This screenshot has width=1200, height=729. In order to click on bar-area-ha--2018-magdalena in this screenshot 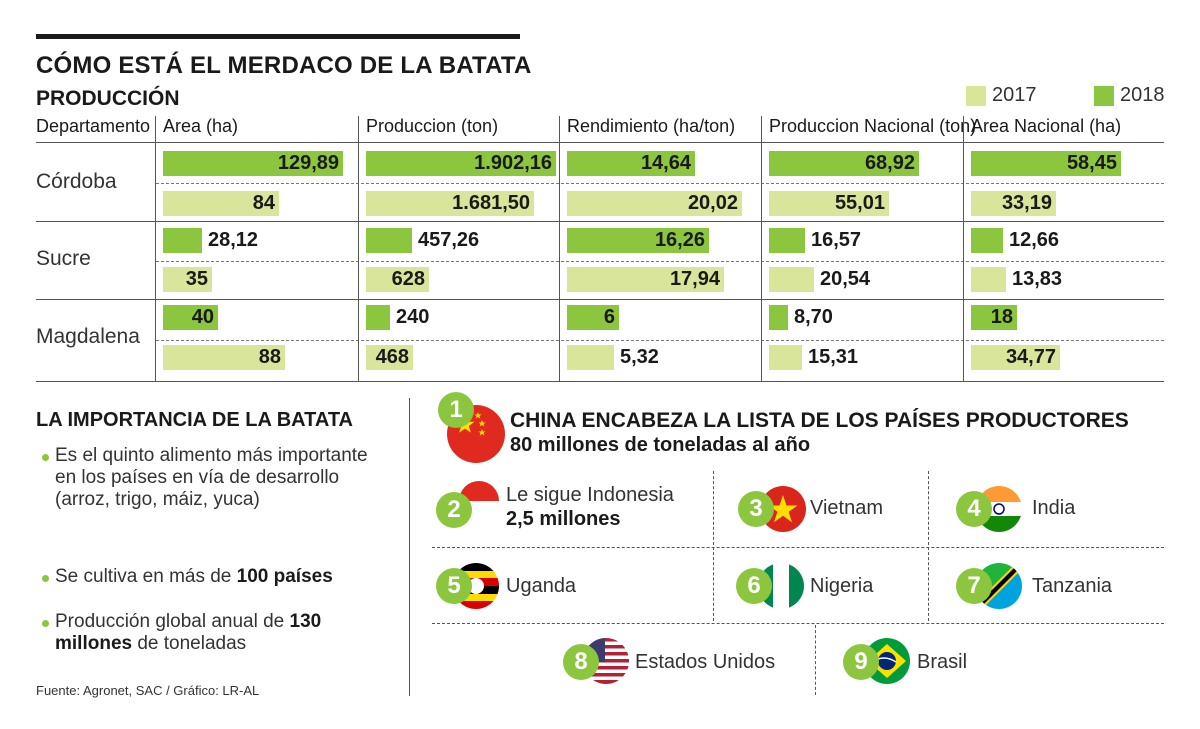, I will do `click(190, 317)`.